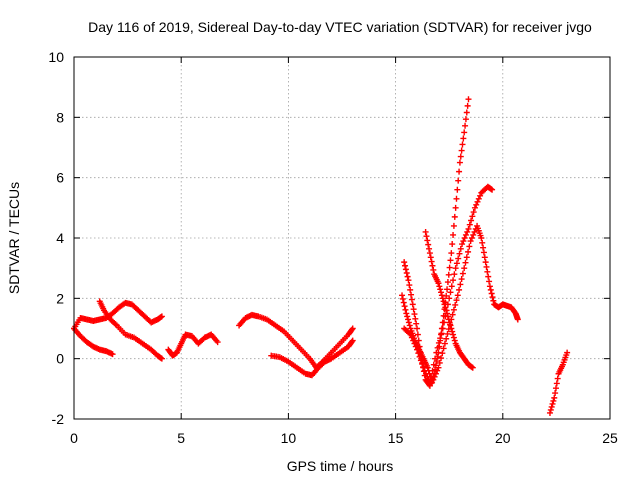 The height and width of the screenshot is (480, 640). I want to click on y-tick-label: 8, so click(60, 117).